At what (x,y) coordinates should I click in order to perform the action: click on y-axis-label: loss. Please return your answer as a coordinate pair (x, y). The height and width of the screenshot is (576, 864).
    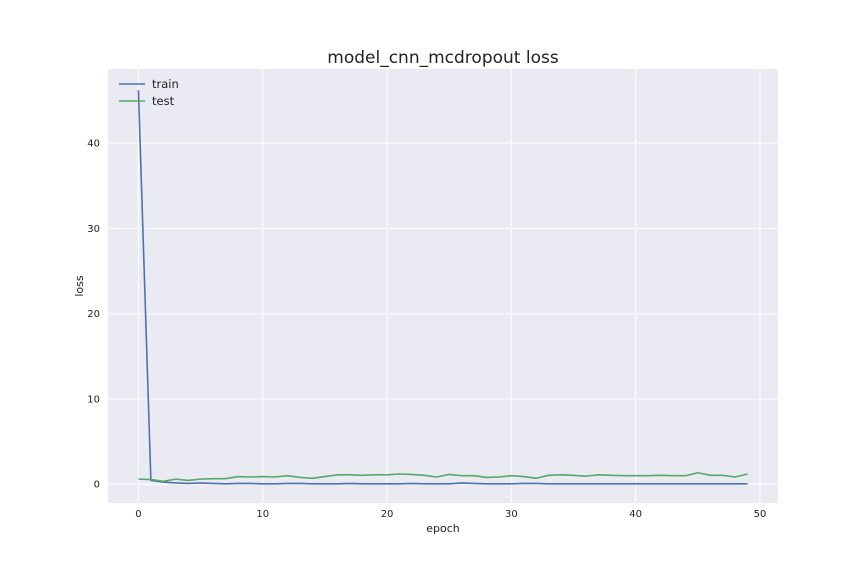
    Looking at the image, I should click on (79, 286).